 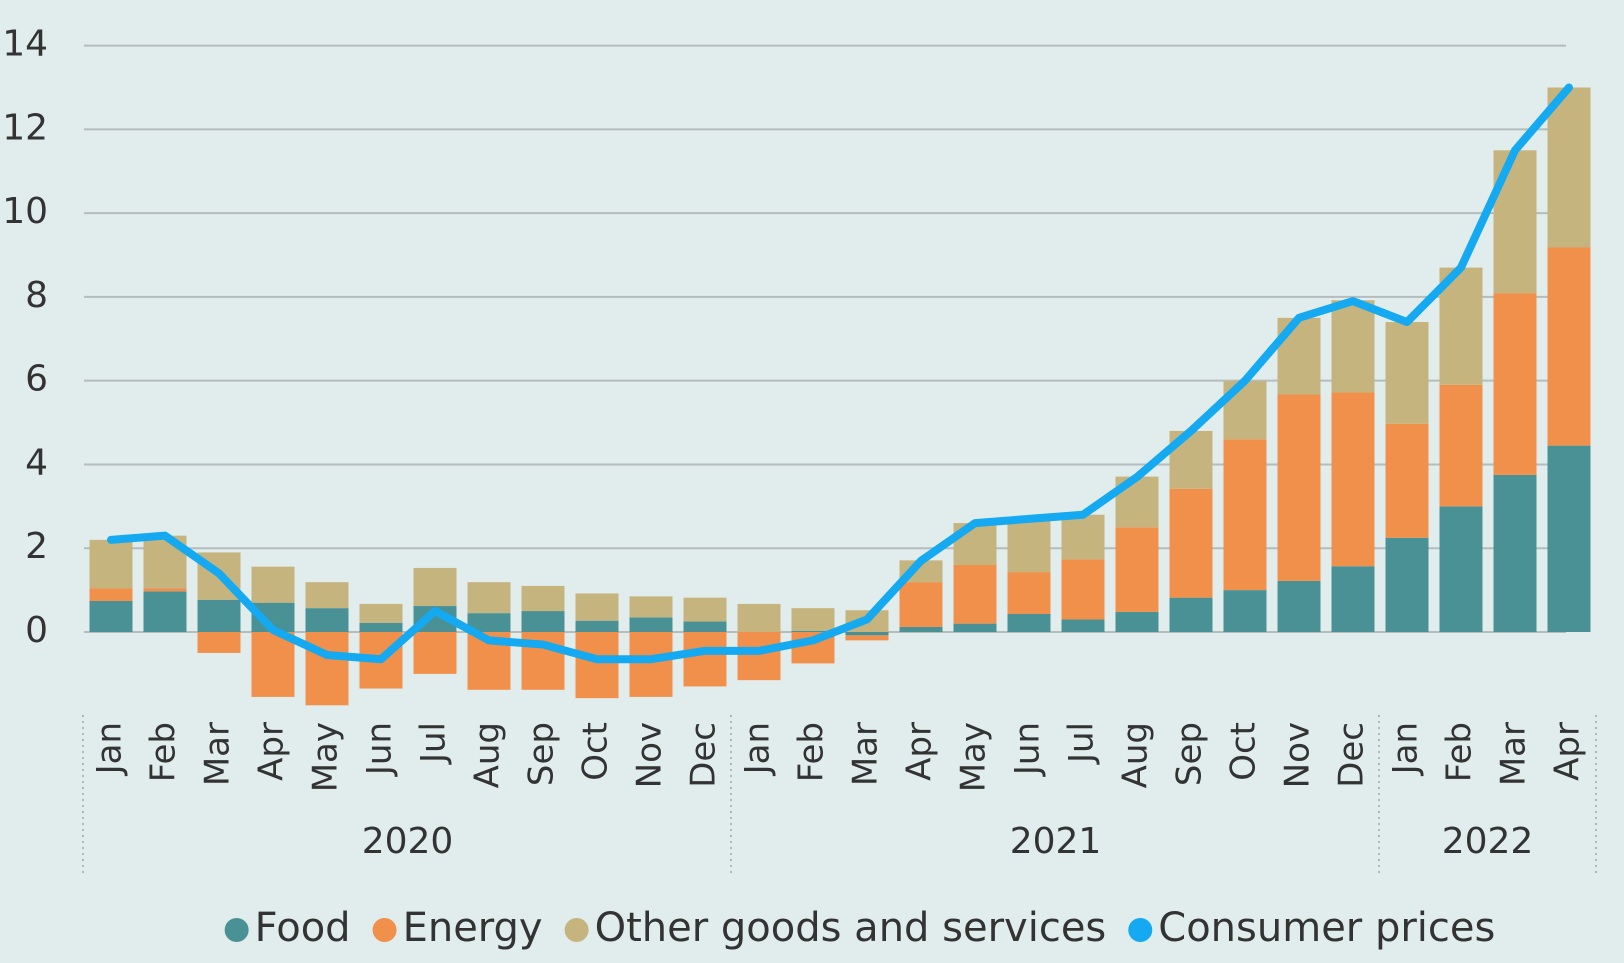 What do you see at coordinates (596, 751) in the screenshot?
I see `x-tick-label: Oct` at bounding box center [596, 751].